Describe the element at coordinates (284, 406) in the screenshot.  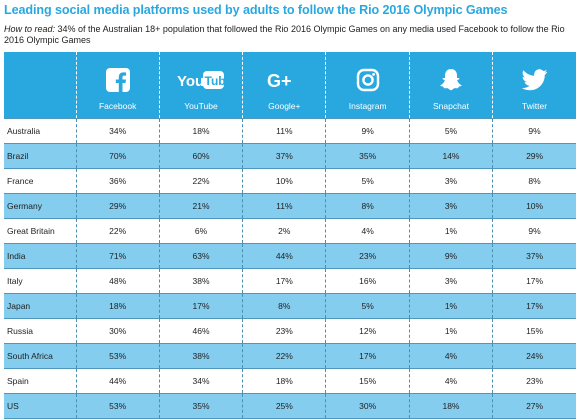
I see `cell-google-plus: 25%` at that location.